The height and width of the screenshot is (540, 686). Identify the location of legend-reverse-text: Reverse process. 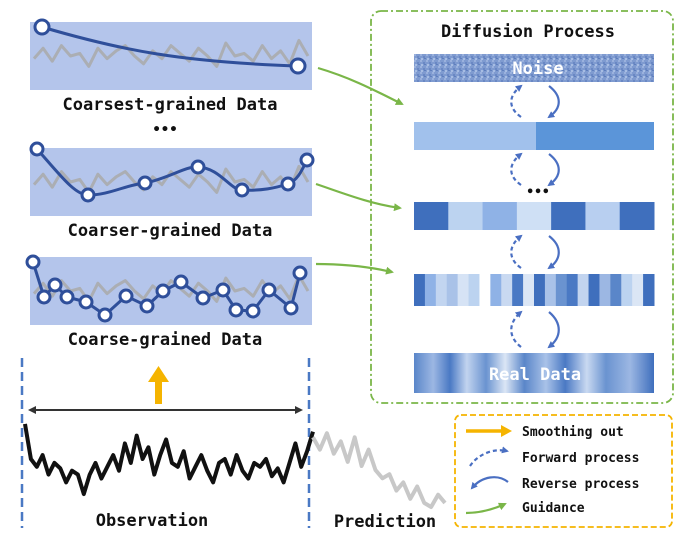
(580, 484).